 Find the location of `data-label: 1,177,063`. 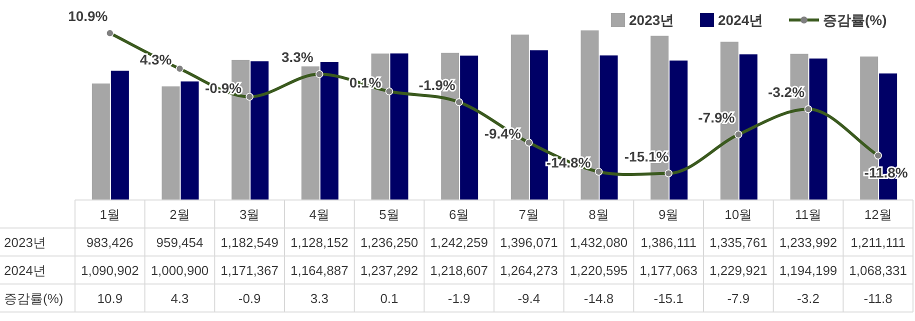

data-label: 1,177,063 is located at coordinates (669, 270).